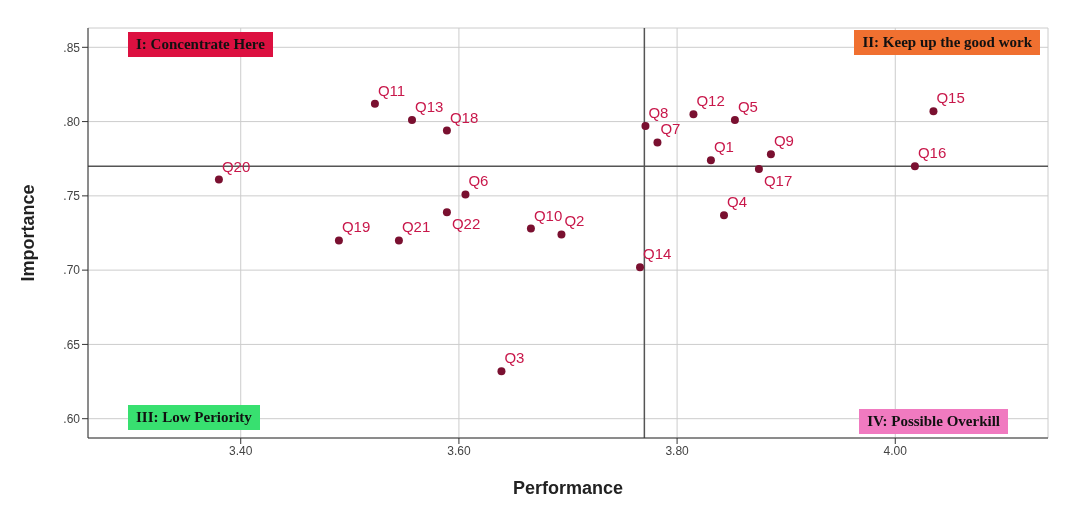 The width and height of the screenshot is (1091, 527). What do you see at coordinates (466, 224) in the screenshot?
I see `annotation: Q22` at bounding box center [466, 224].